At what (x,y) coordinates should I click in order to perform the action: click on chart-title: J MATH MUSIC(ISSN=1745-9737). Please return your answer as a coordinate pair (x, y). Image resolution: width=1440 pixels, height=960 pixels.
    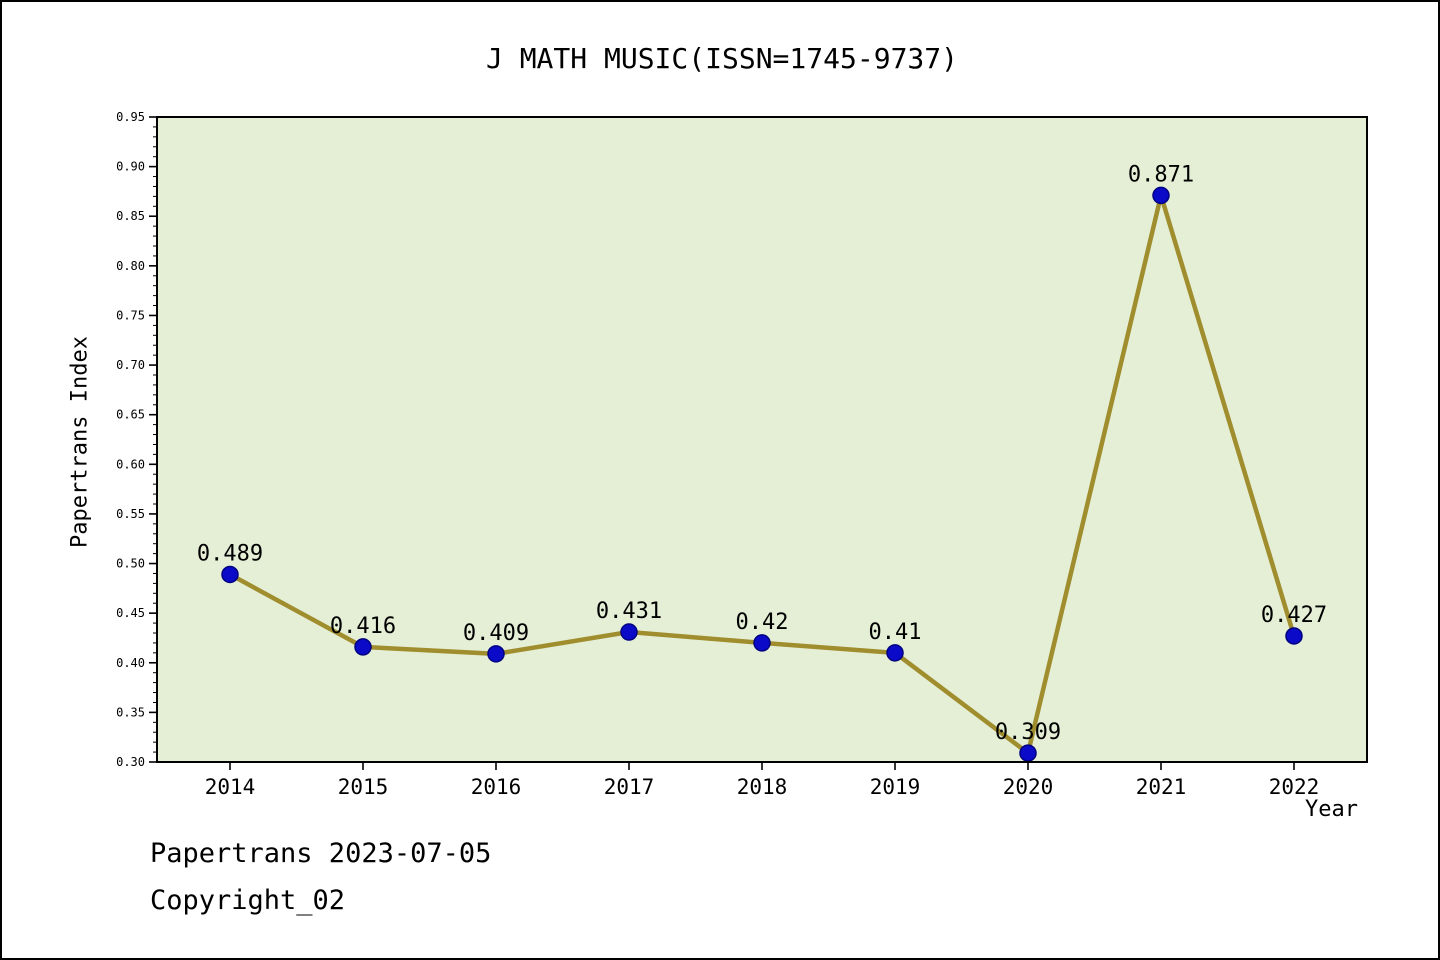
    Looking at the image, I should click on (721, 58).